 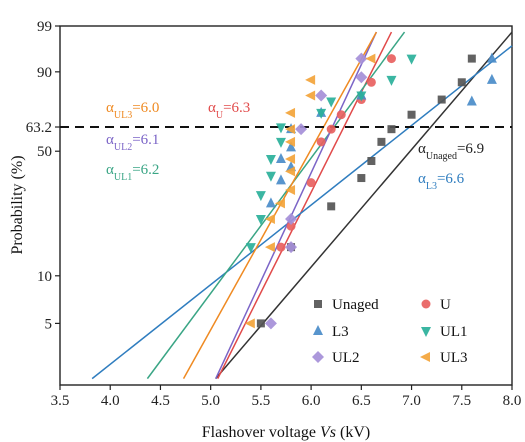 What do you see at coordinates (318, 330) in the screenshot?
I see `legend-marker-l3` at bounding box center [318, 330].